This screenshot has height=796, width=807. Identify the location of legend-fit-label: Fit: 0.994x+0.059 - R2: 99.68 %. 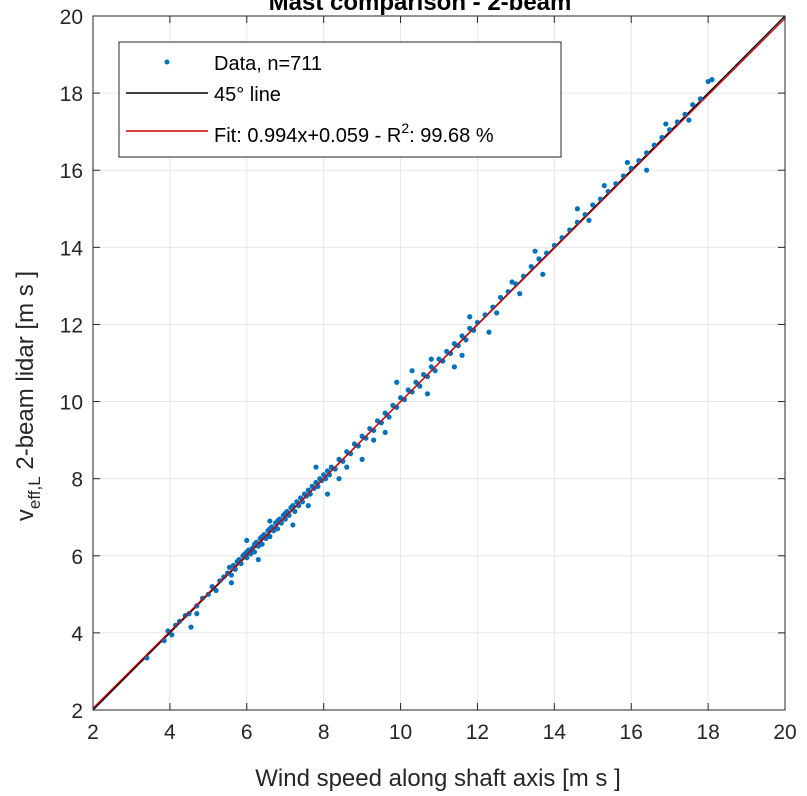
(354, 133).